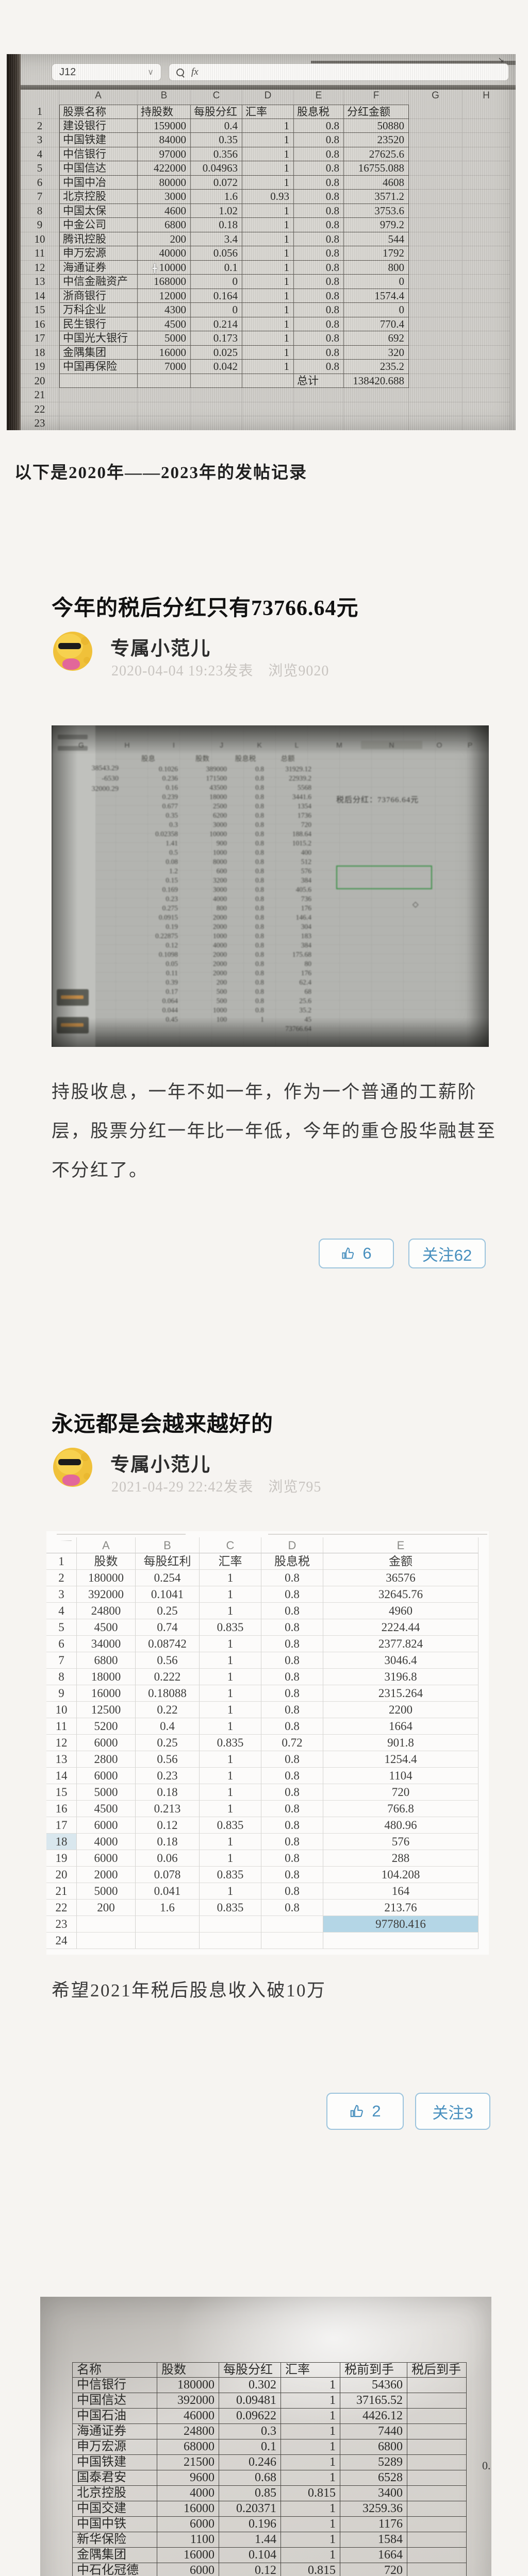  What do you see at coordinates (220, 973) in the screenshot?
I see `cell: 2000` at bounding box center [220, 973].